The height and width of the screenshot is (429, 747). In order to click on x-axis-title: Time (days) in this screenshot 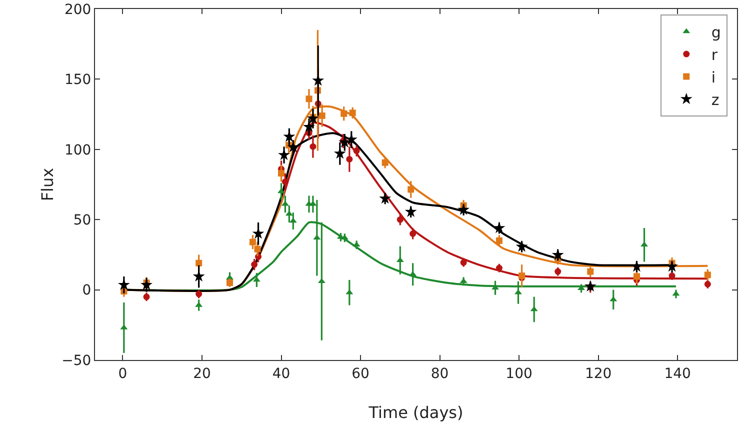, I will do `click(416, 412)`.